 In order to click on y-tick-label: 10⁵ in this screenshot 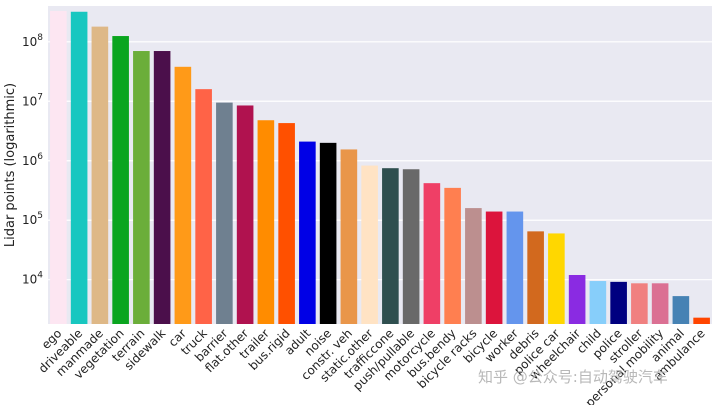, I will do `click(32, 219)`.